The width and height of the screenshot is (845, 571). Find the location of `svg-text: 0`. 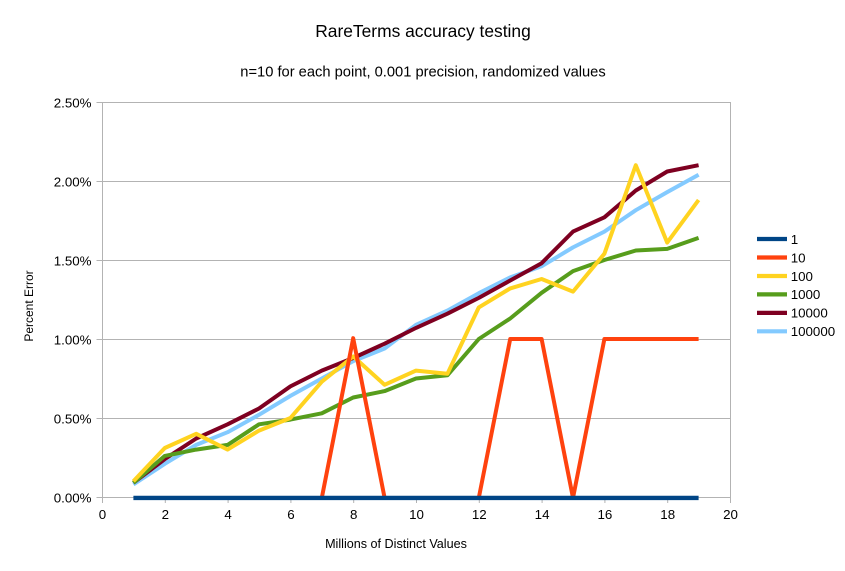

svg-text: 0 is located at coordinates (102, 514).